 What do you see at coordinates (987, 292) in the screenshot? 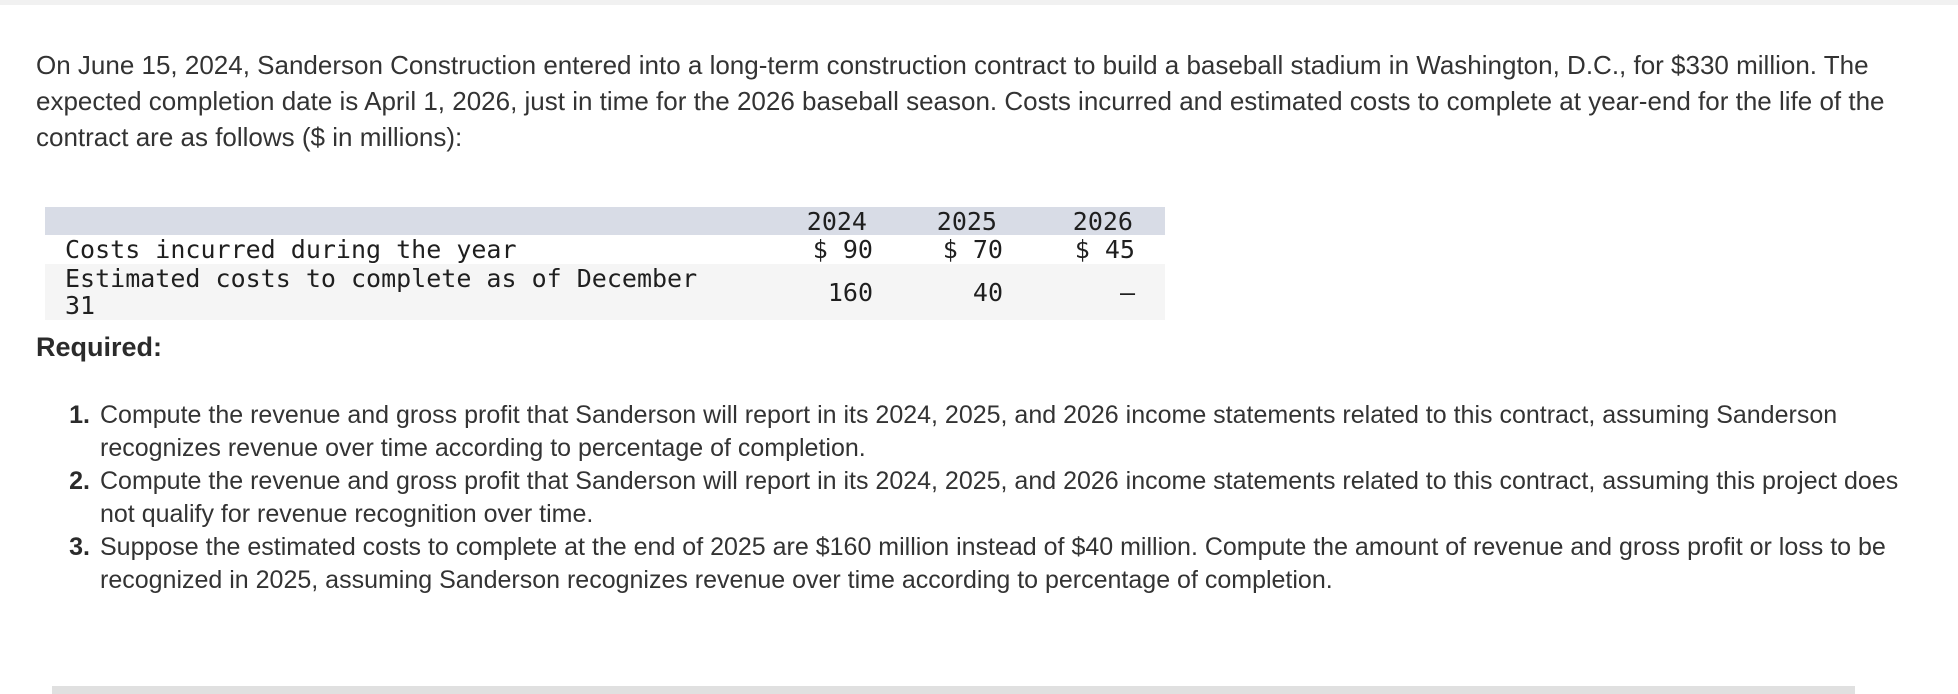
I see `cell-value: 40` at bounding box center [987, 292].